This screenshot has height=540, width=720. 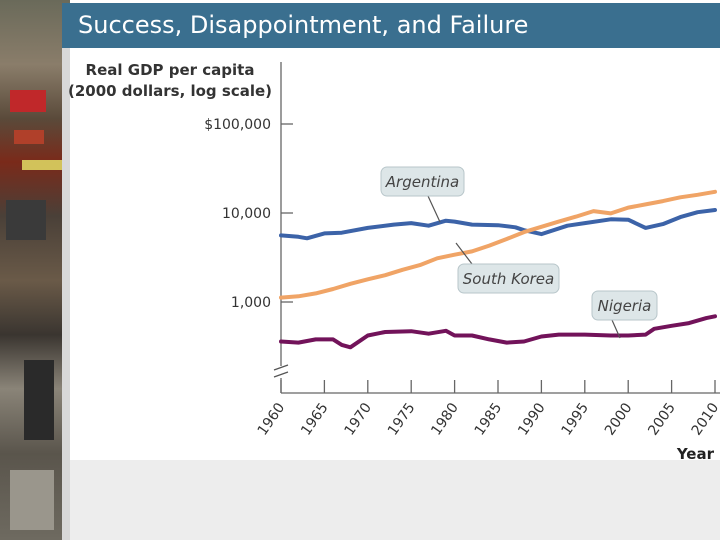 What do you see at coordinates (402, 419) in the screenshot?
I see `x-tick-label: 1975` at bounding box center [402, 419].